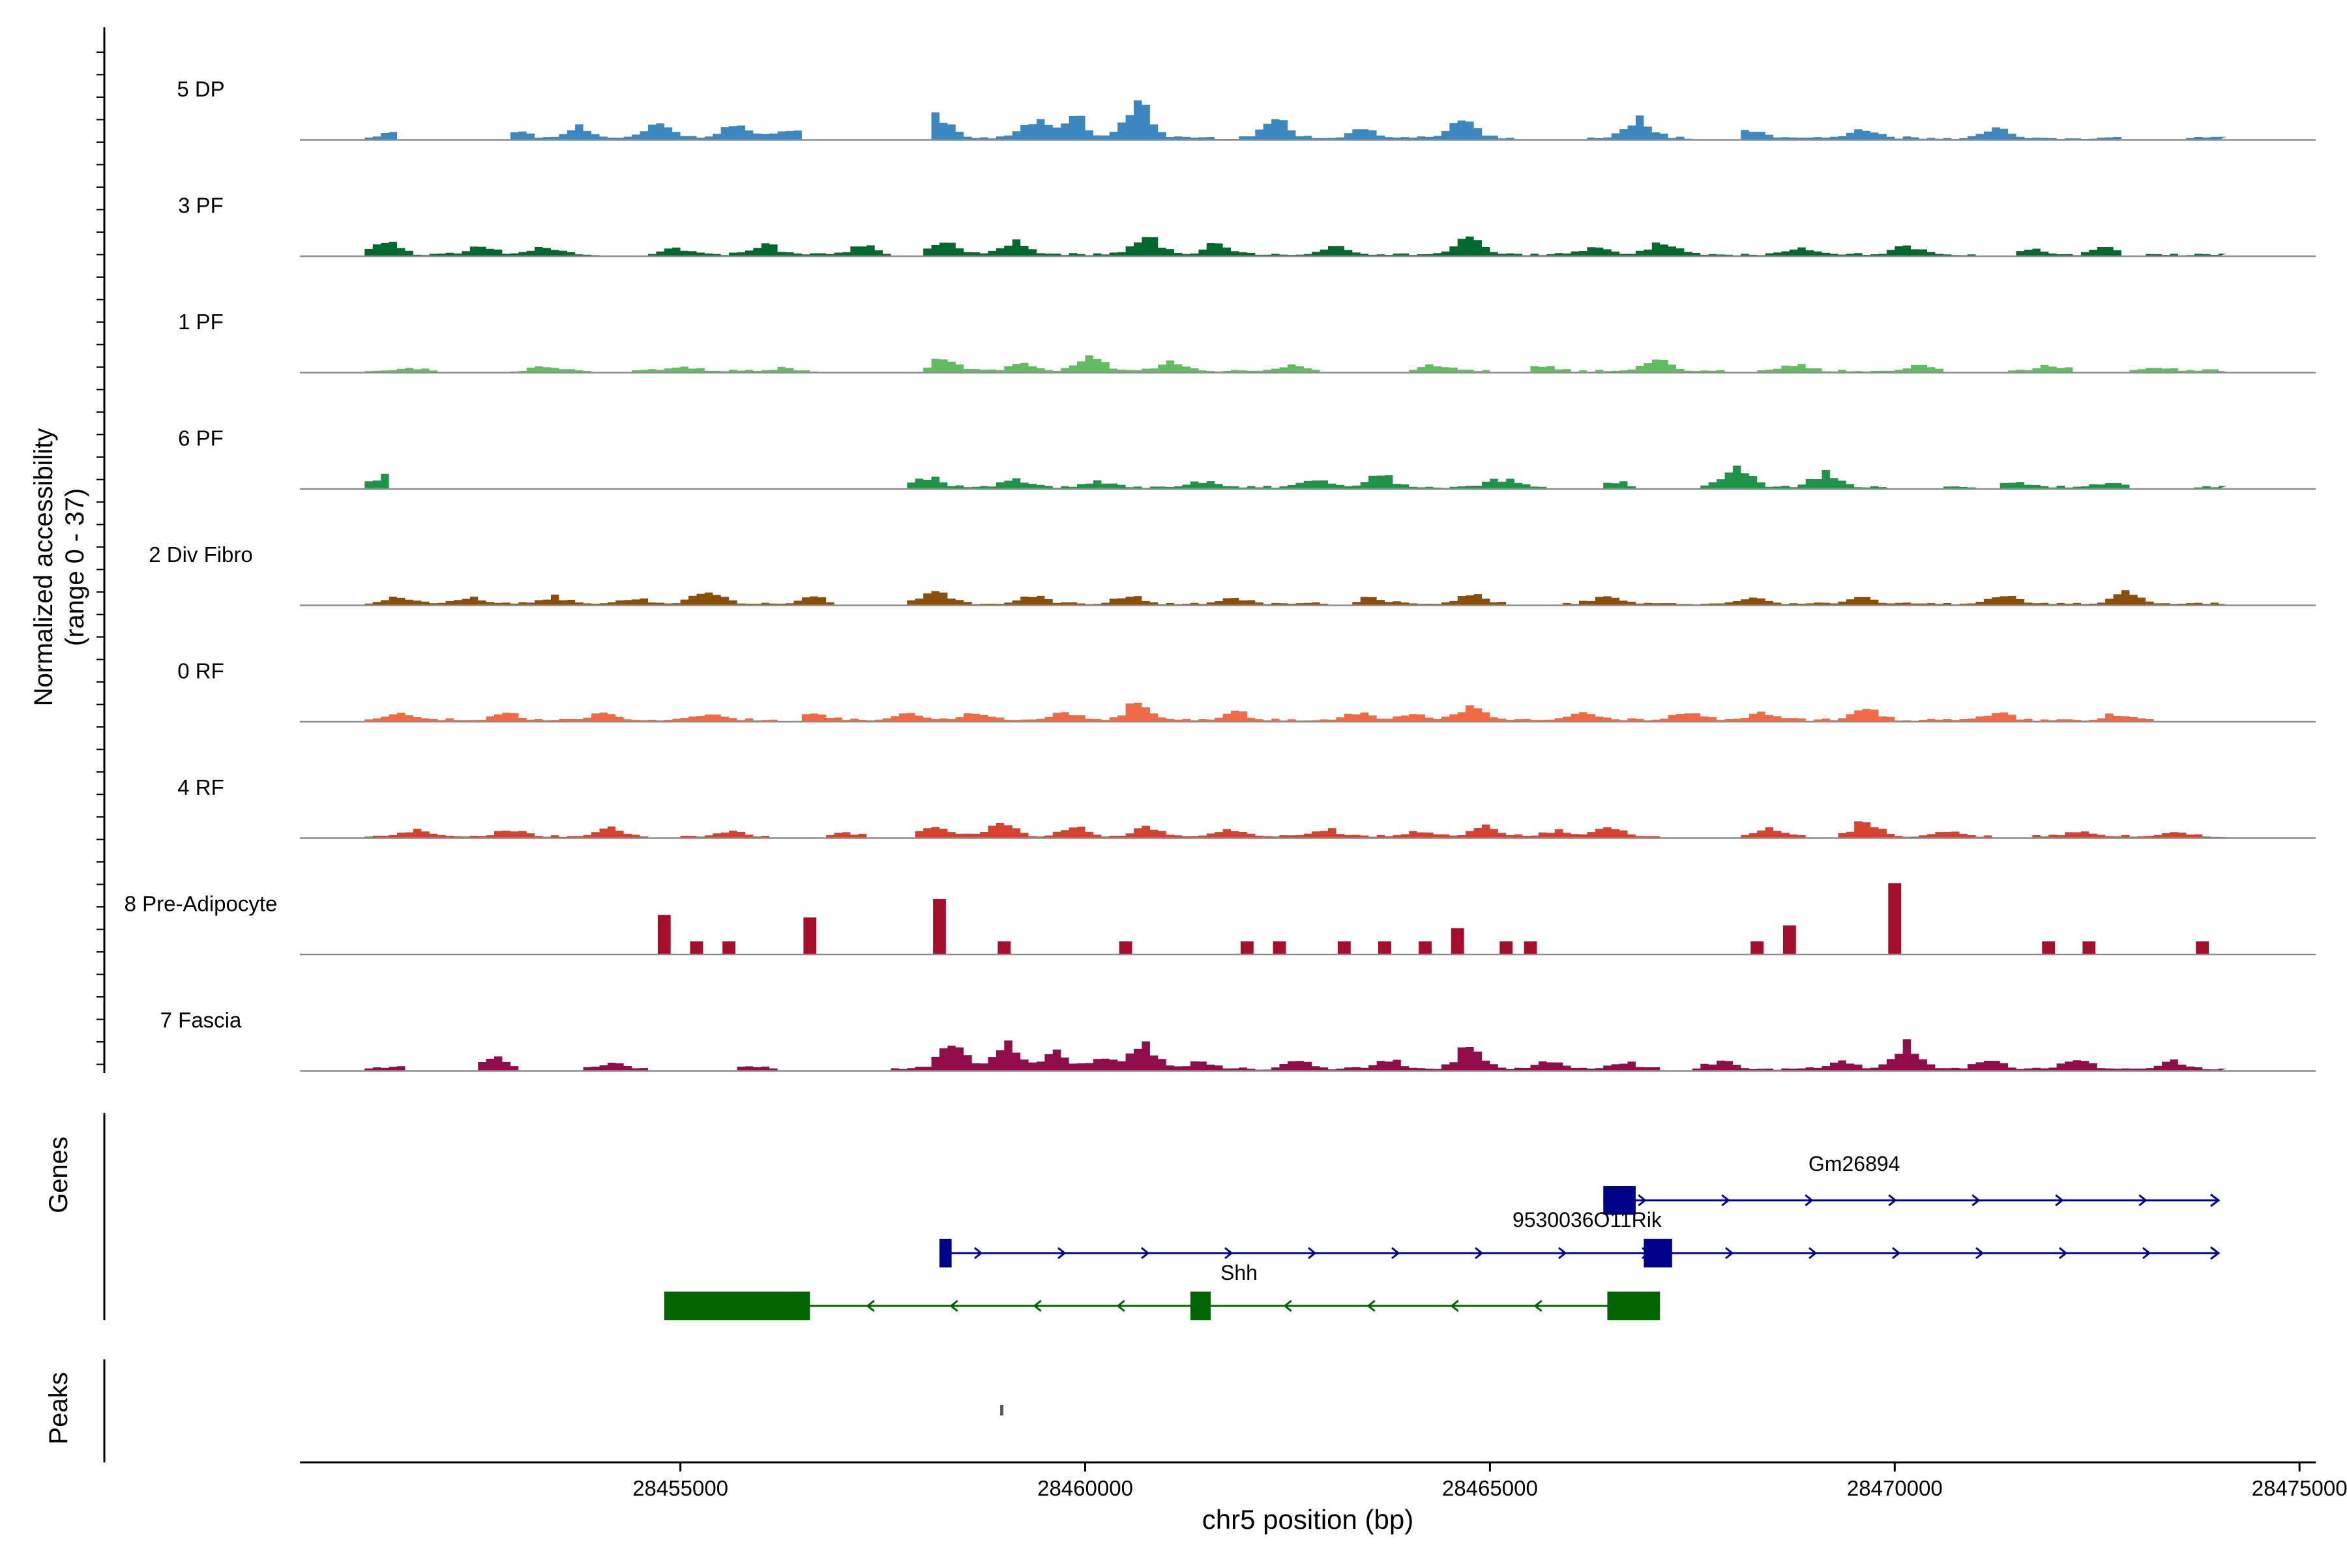 The width and height of the screenshot is (2347, 1568). I want to click on track-1-pf: 1 PF, so click(1247, 342).